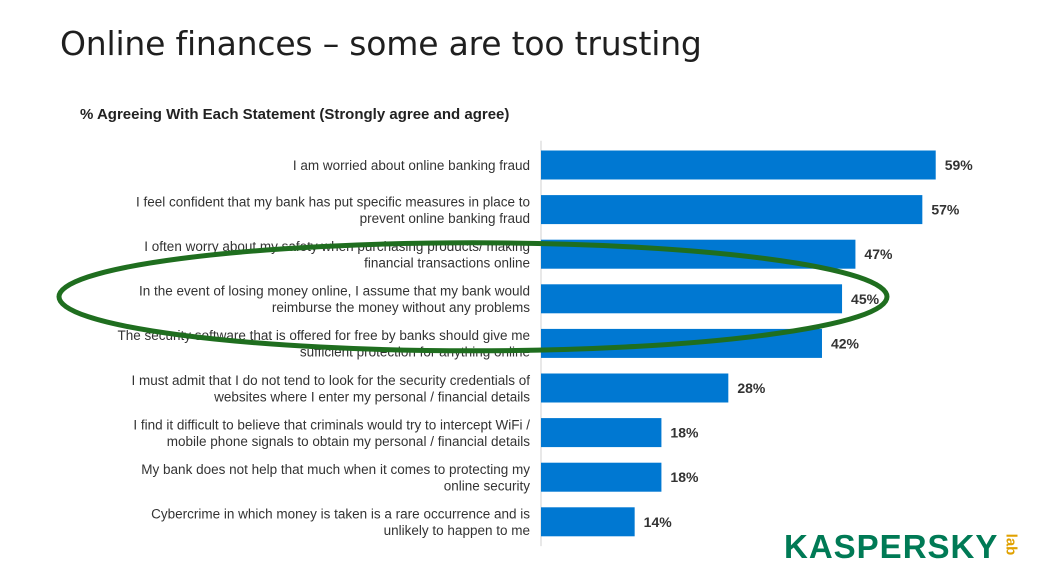 This screenshot has width=1039, height=577. Describe the element at coordinates (878, 254) in the screenshot. I see `bar-value-label: 47%` at that location.